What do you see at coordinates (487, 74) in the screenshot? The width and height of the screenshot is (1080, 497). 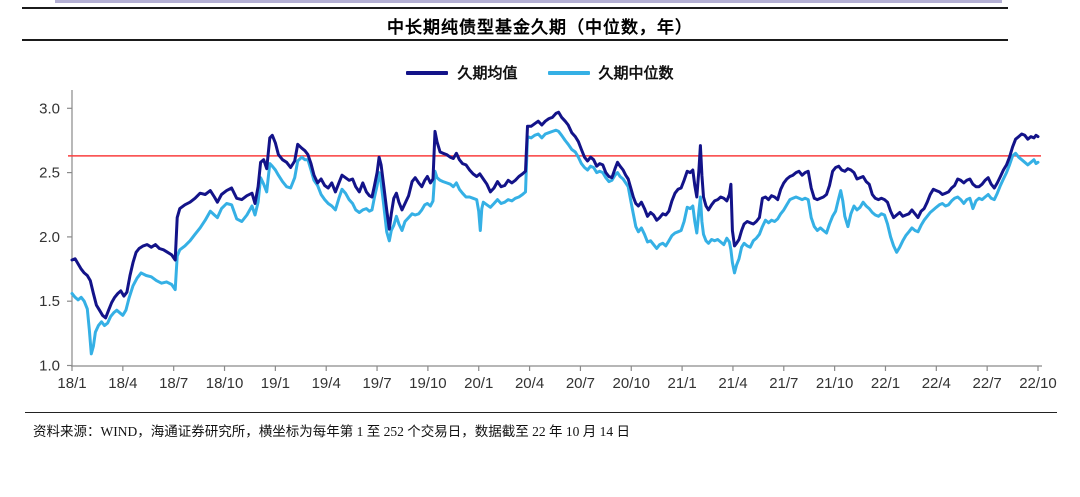 I see `legend-label: 久期均值` at bounding box center [487, 74].